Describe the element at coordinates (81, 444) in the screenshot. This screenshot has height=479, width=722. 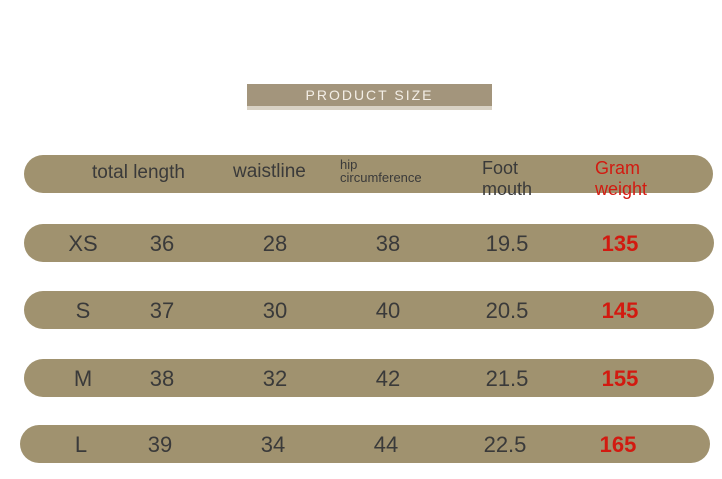
I see `size-label: L` at that location.